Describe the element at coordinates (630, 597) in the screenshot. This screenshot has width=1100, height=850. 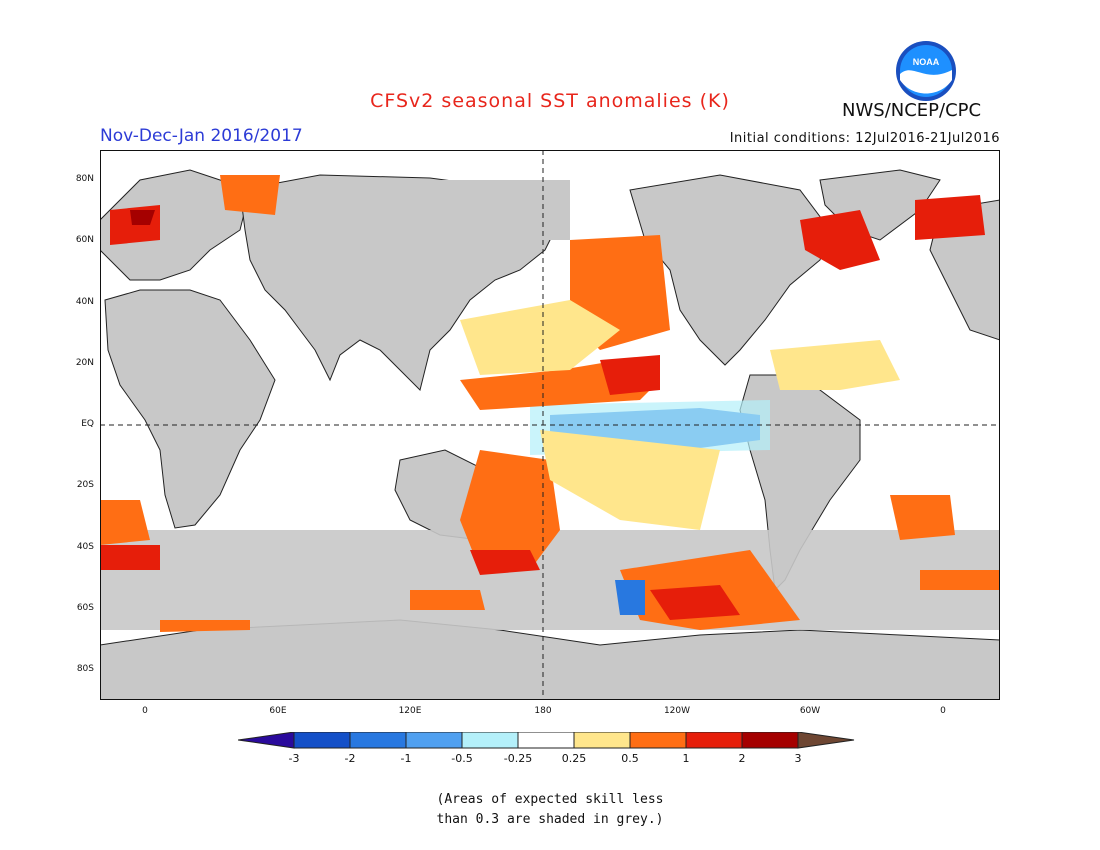
I see `spac-cold` at that location.